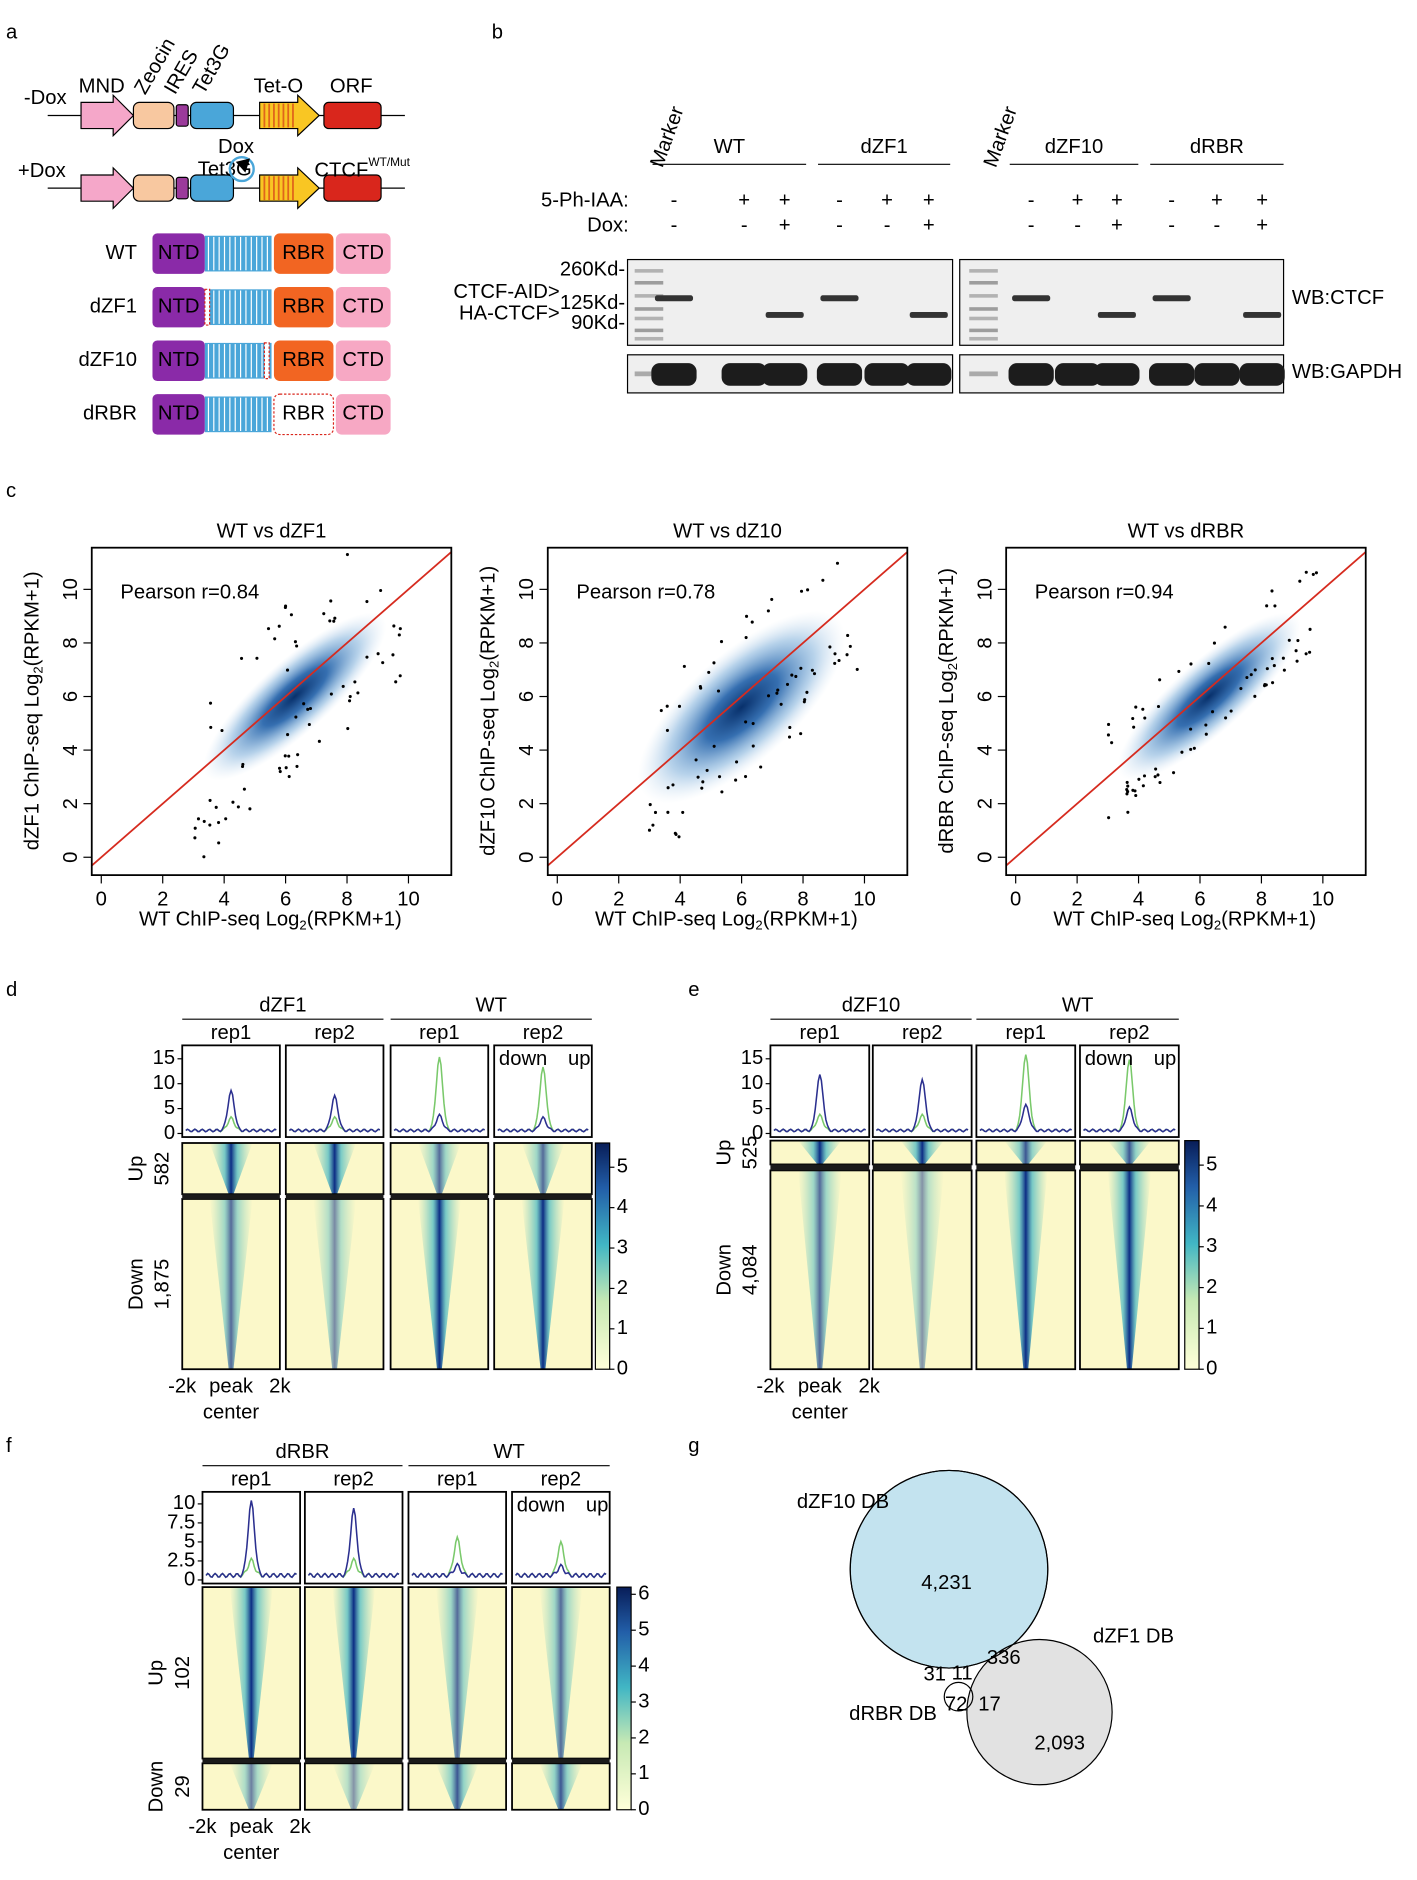  I want to click on colorbar-label: 1, so click(643, 1773).